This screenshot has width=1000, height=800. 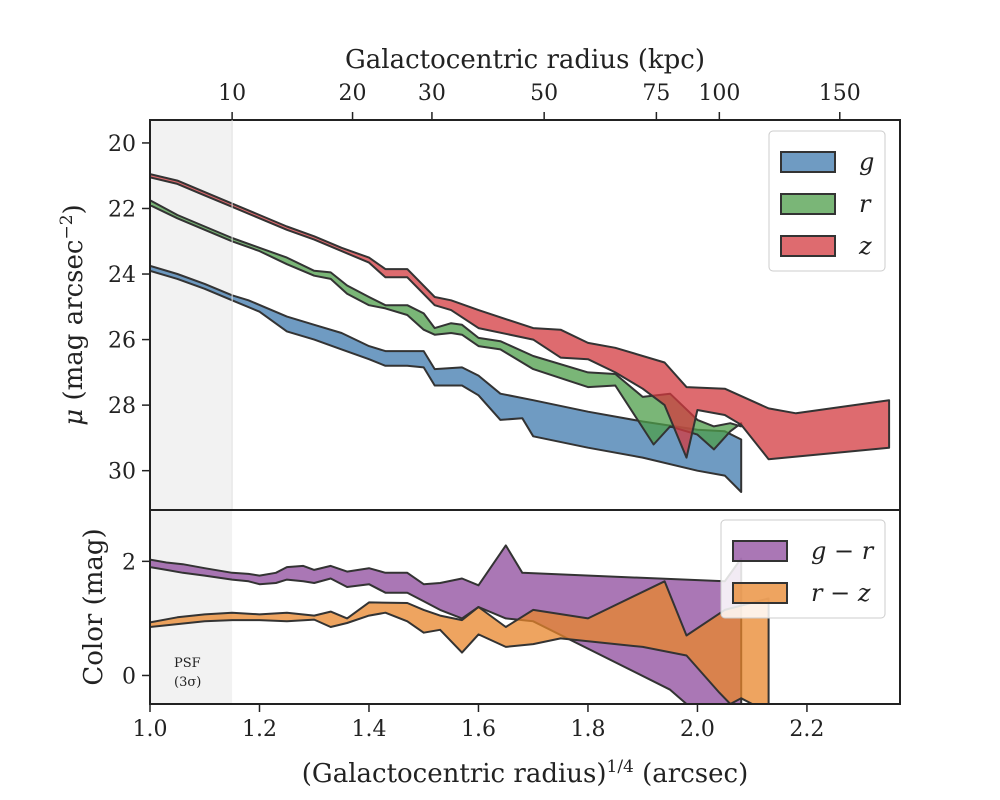 I want to click on top-y-tick-label: 26, so click(x=122, y=341).